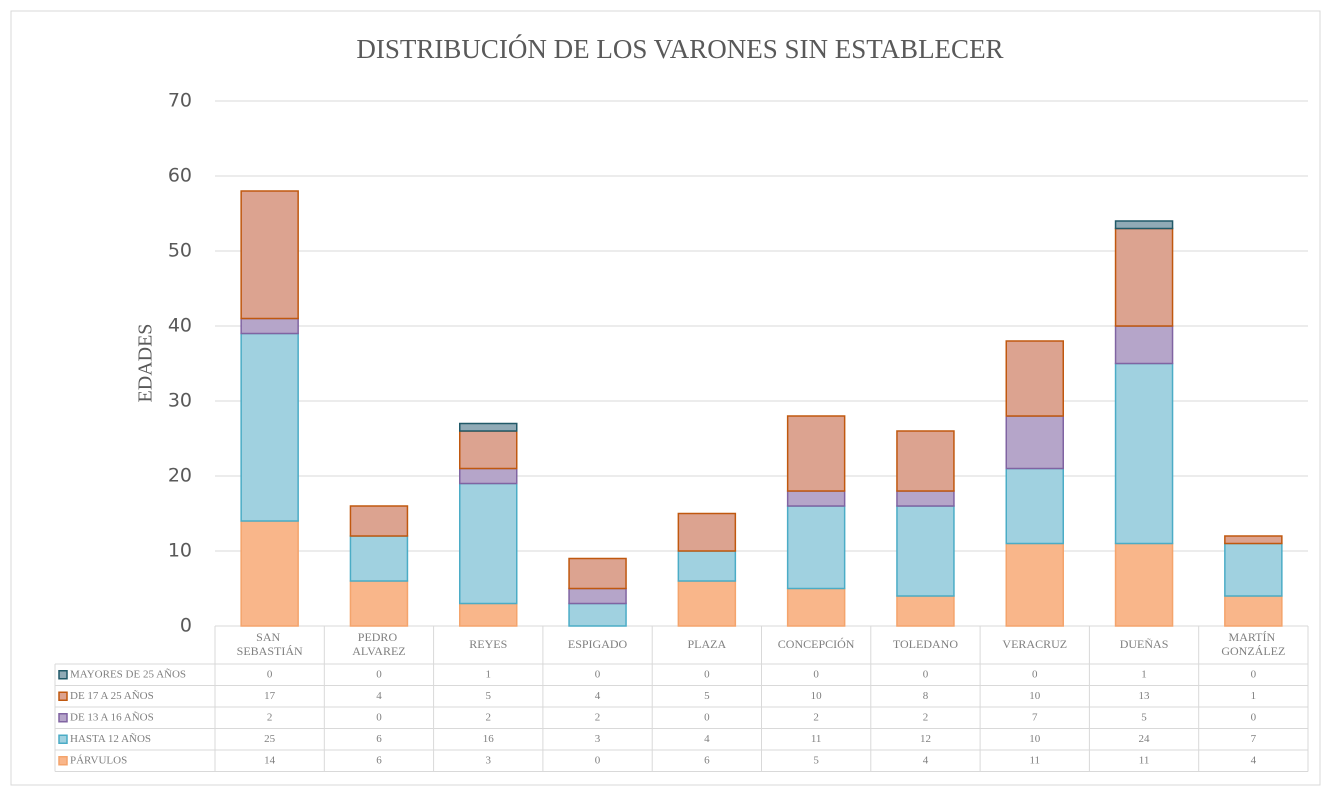 The image size is (1326, 789). What do you see at coordinates (1253, 644) in the screenshot?
I see `x-tick-label: MARTÍN GONZÁLEZ` at bounding box center [1253, 644].